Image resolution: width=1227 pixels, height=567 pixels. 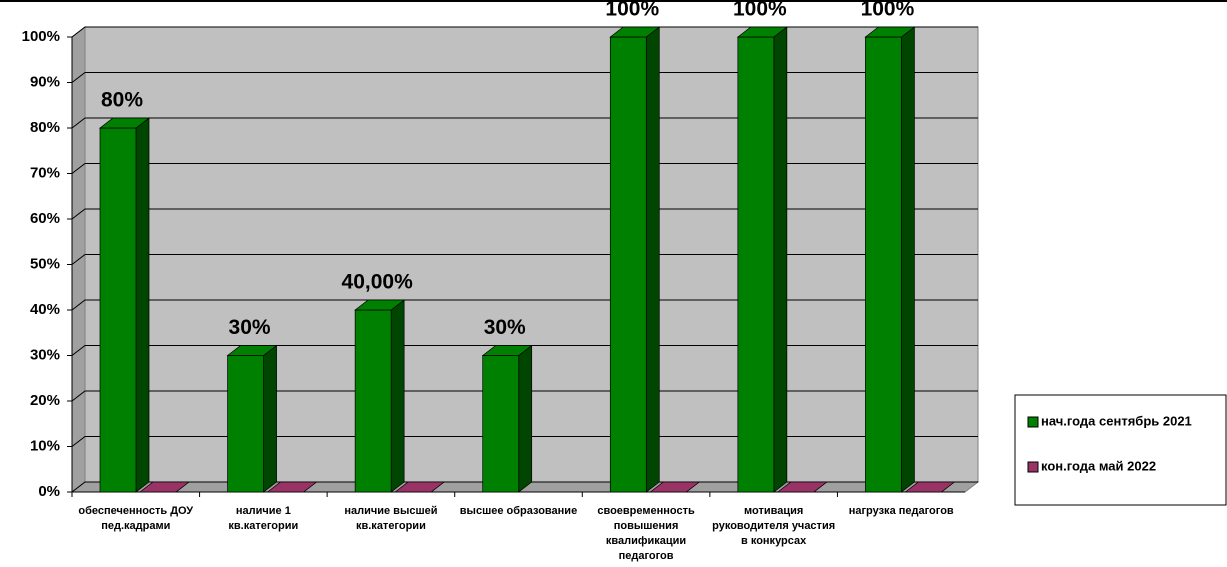 What do you see at coordinates (1116, 420) in the screenshot?
I see `legend-label: нач.года сентябрь 2021` at bounding box center [1116, 420].